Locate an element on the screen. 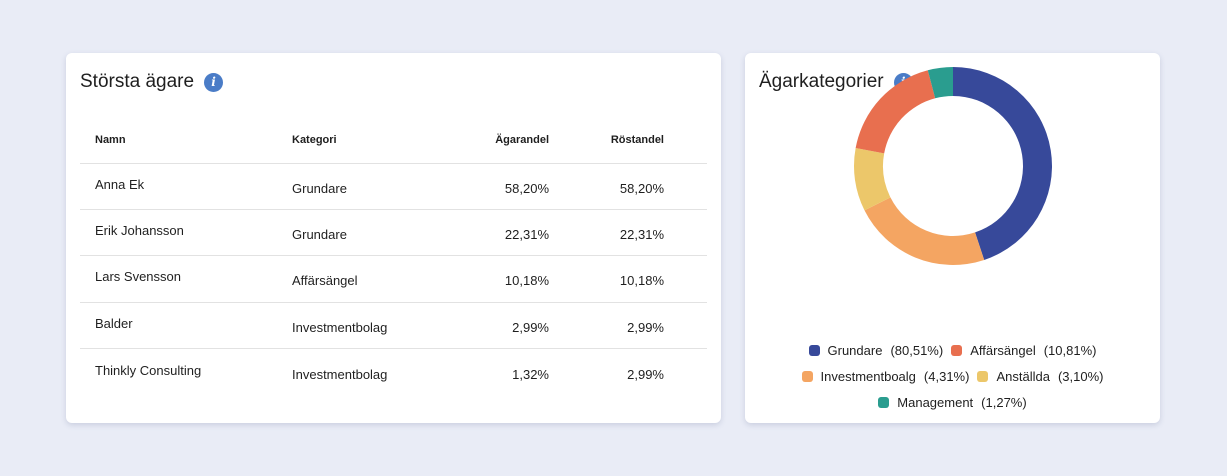  legend-percent: (80,51%) is located at coordinates (917, 350).